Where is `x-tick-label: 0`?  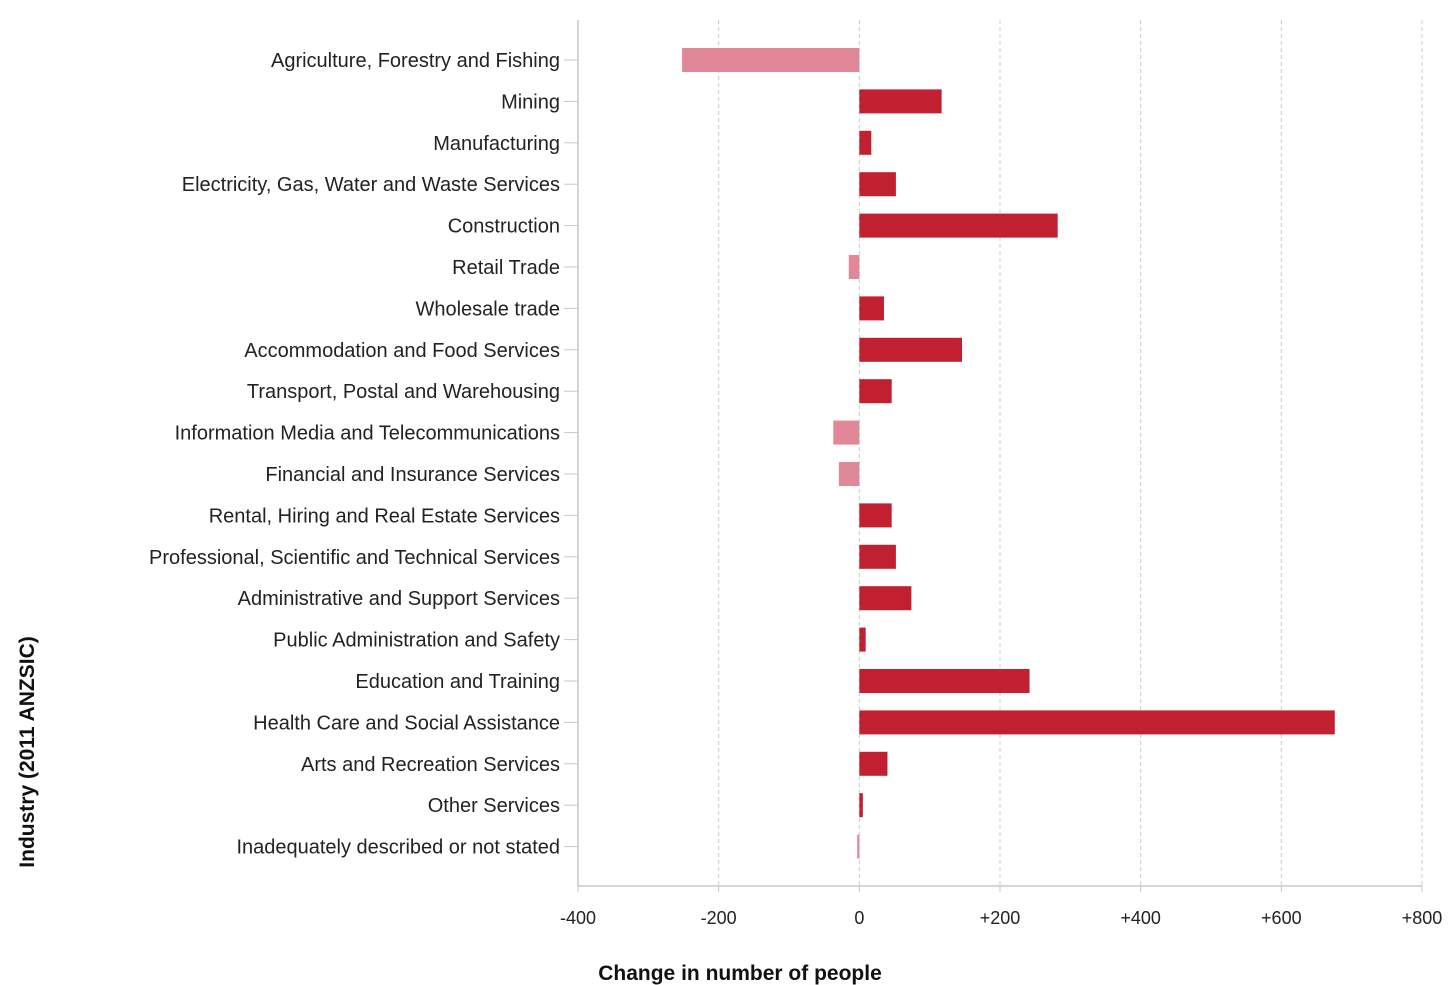 x-tick-label: 0 is located at coordinates (859, 918).